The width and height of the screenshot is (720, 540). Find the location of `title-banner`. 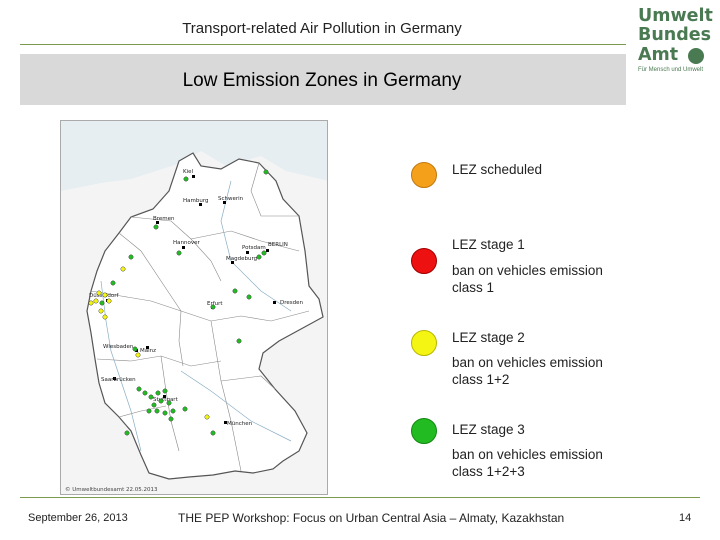

title-banner is located at coordinates (323, 79).